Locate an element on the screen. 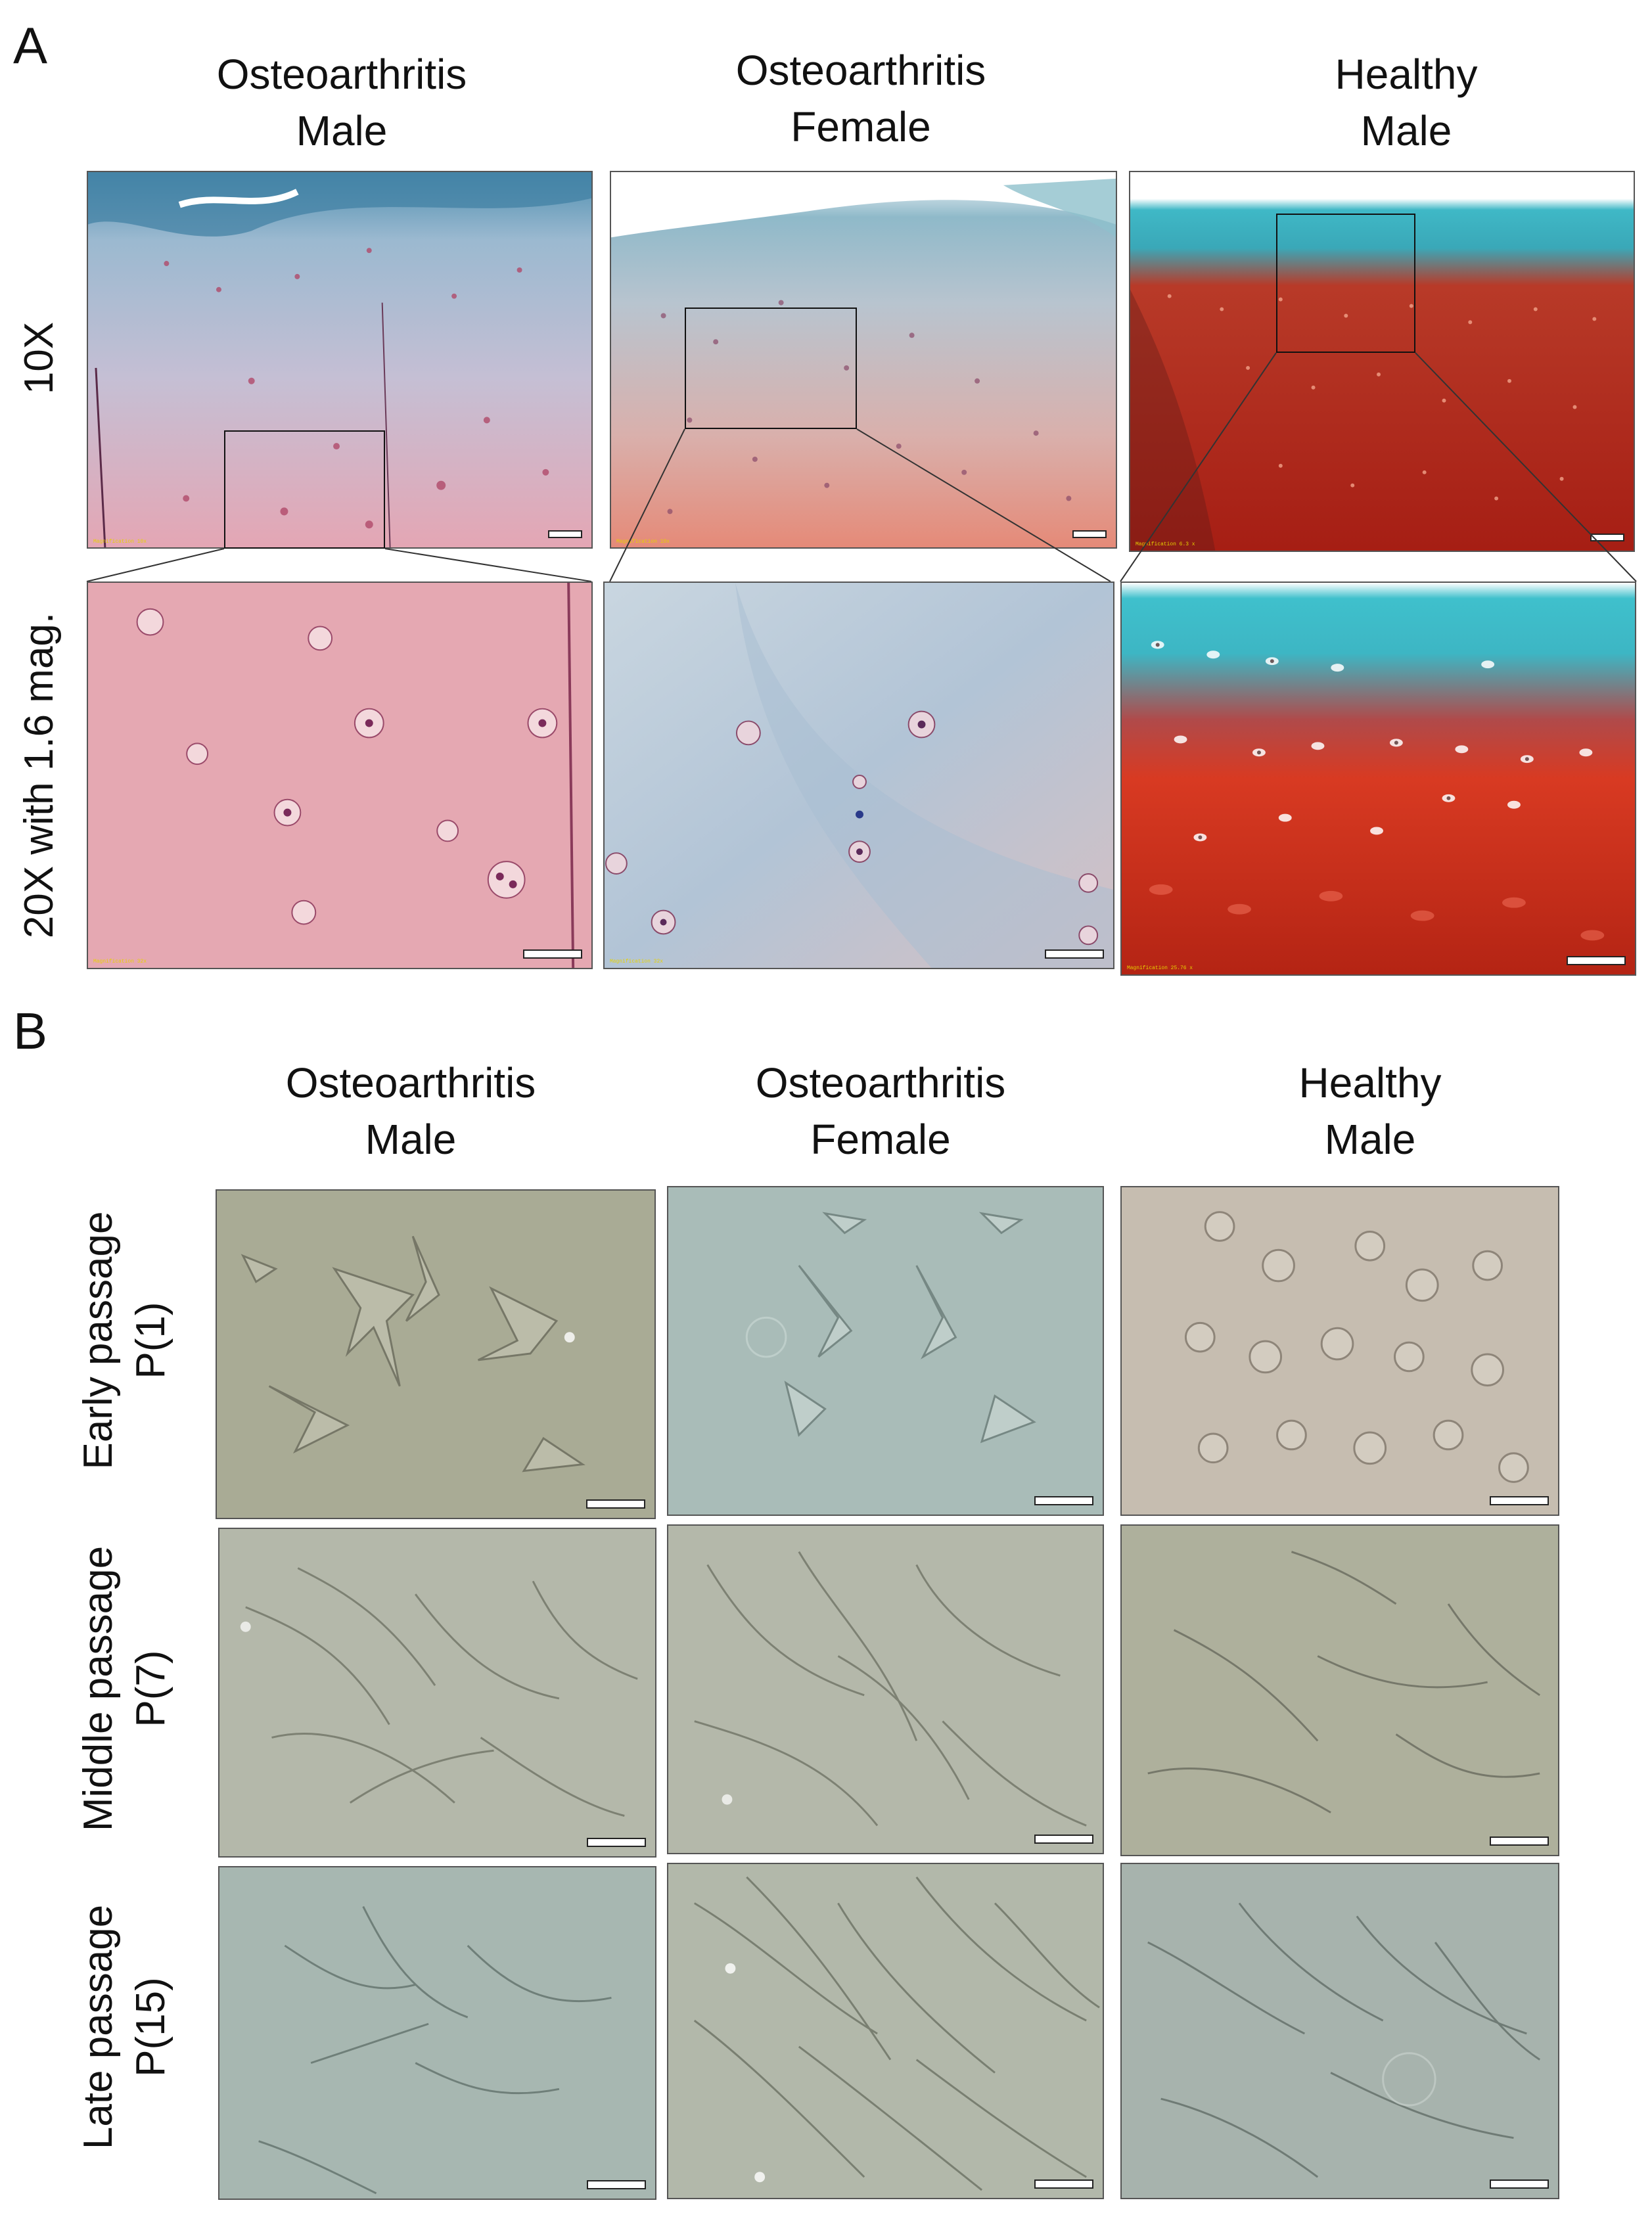 The width and height of the screenshot is (1652, 2213). panel-b-col-title-1: Osteoarthritis Male is located at coordinates (411, 1111).